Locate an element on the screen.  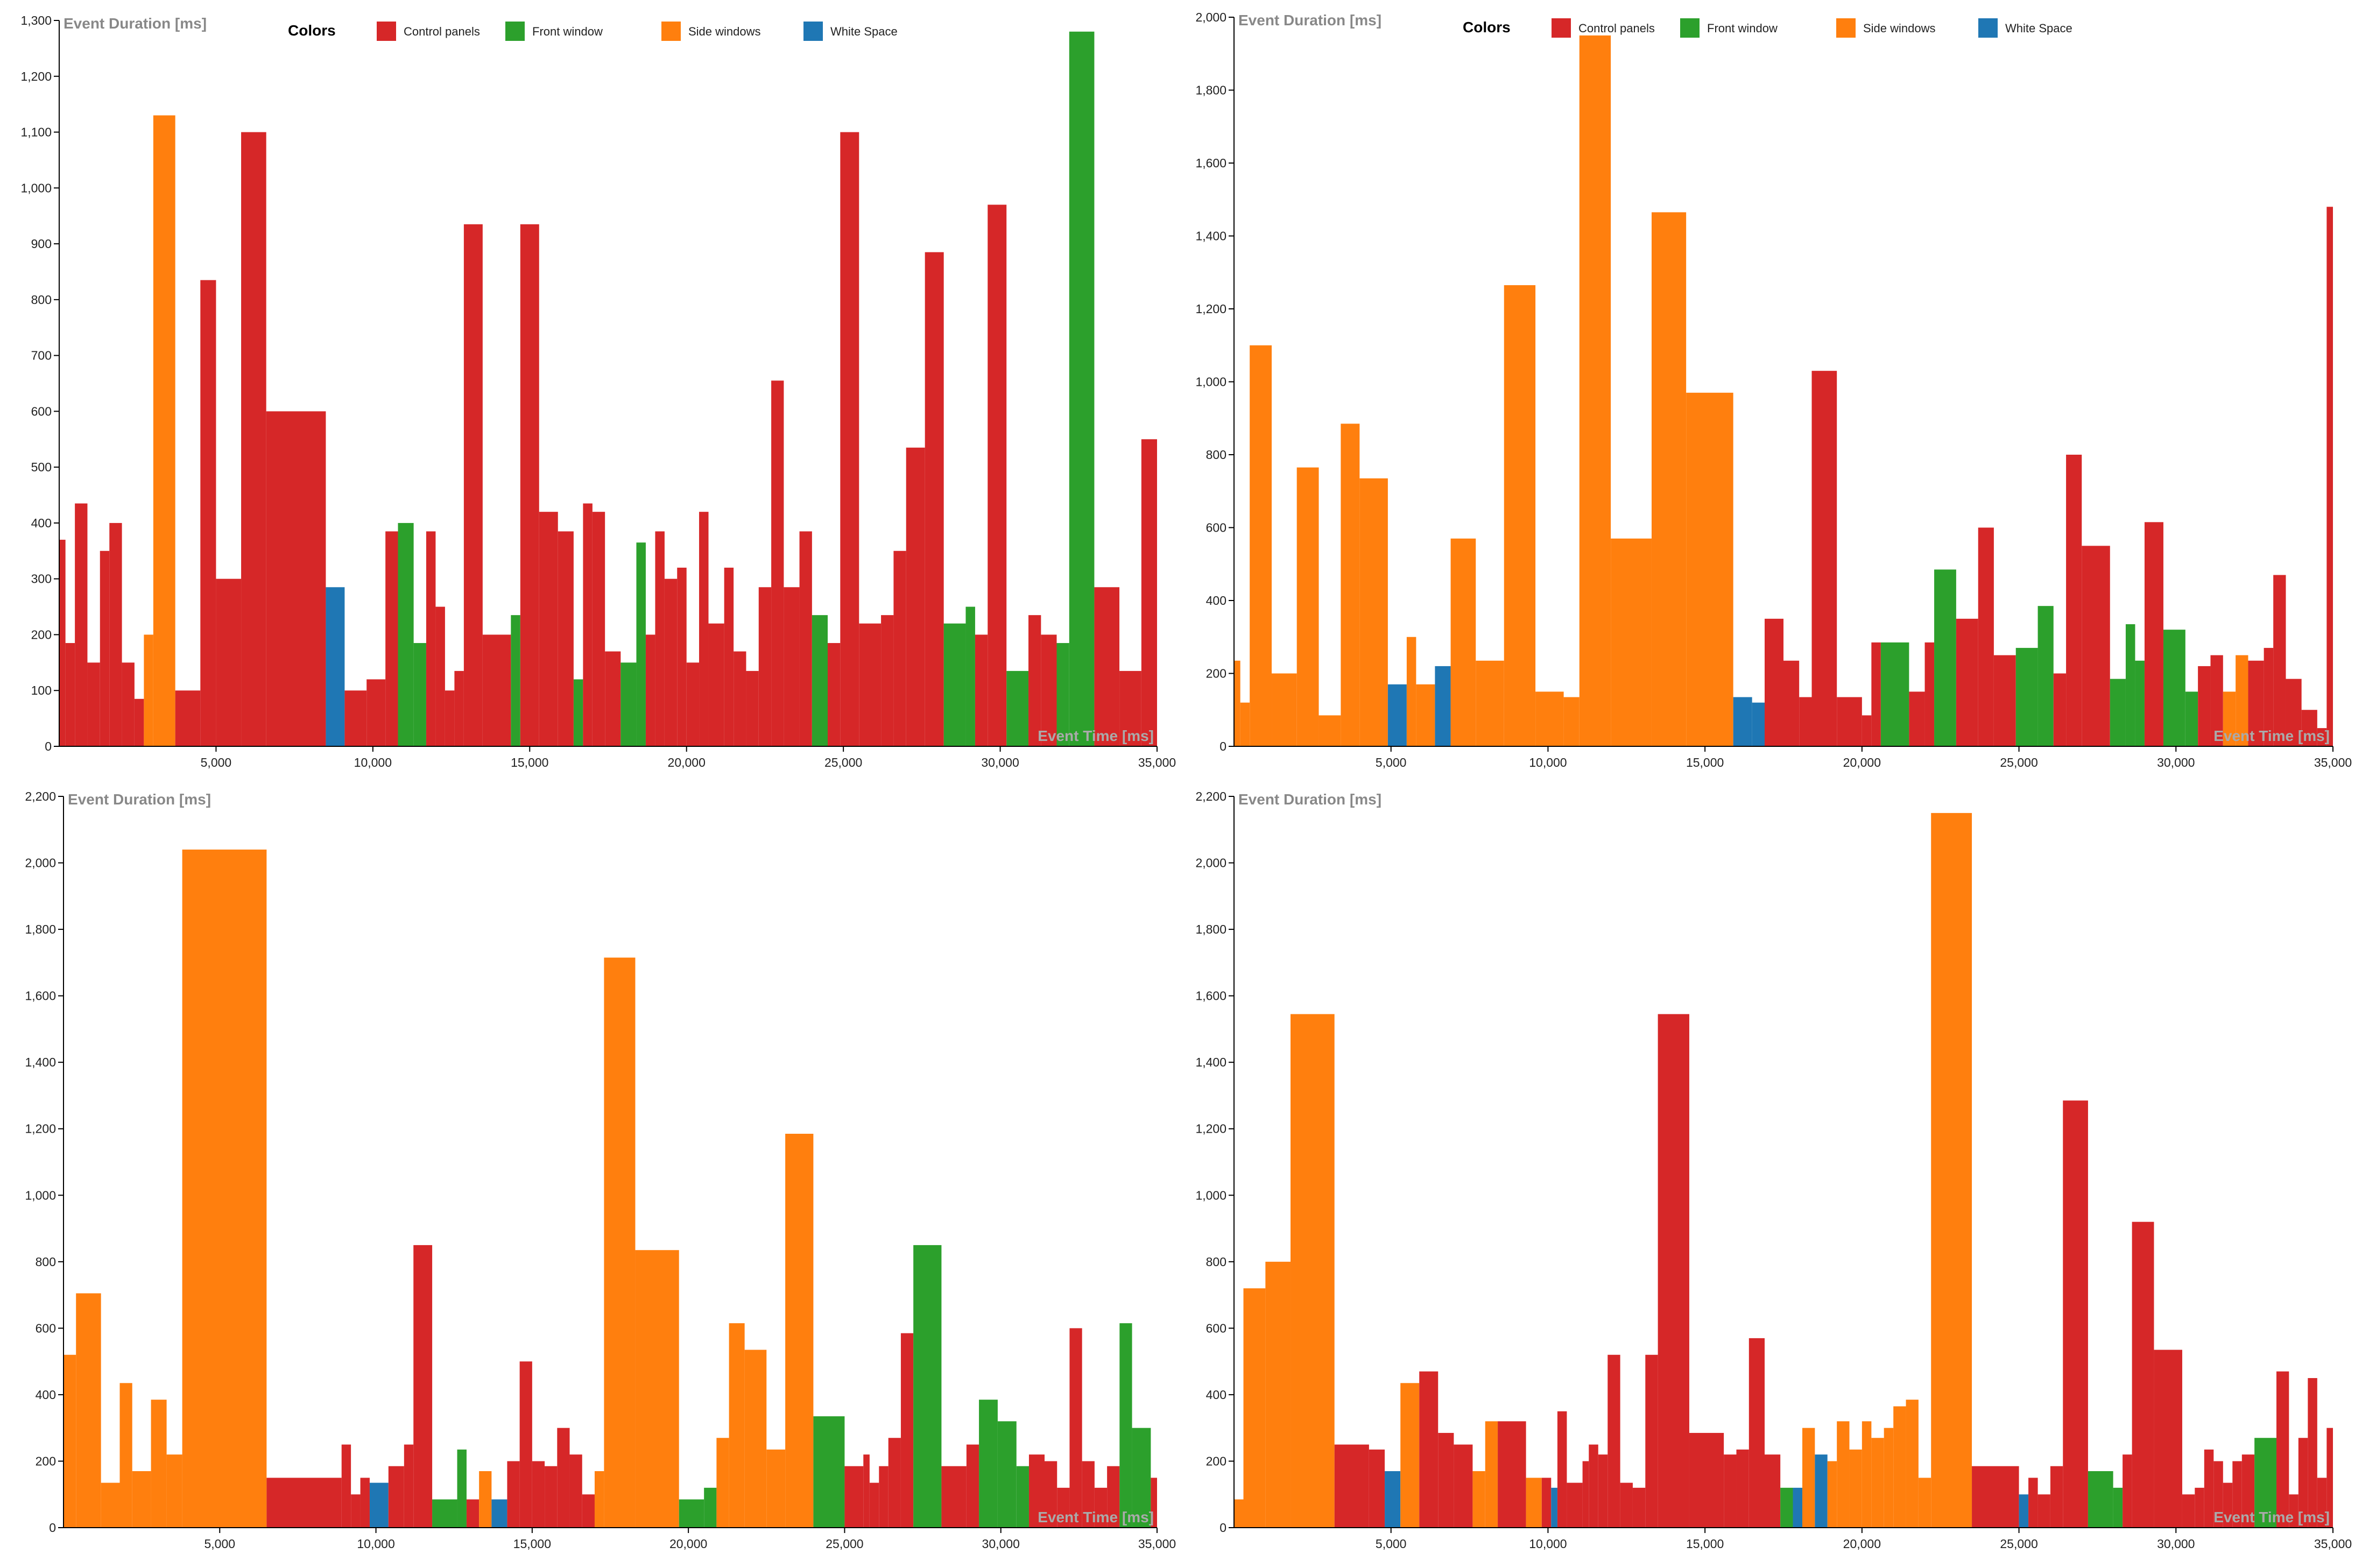
legend-title: Colors is located at coordinates (1487, 27).